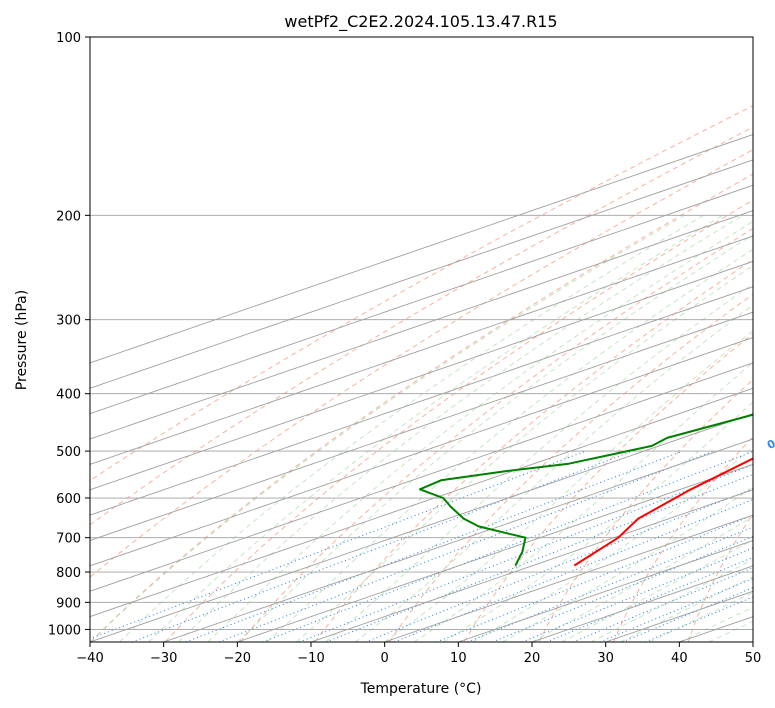  What do you see at coordinates (458, 658) in the screenshot?
I see `x-tick-label: 10` at bounding box center [458, 658].